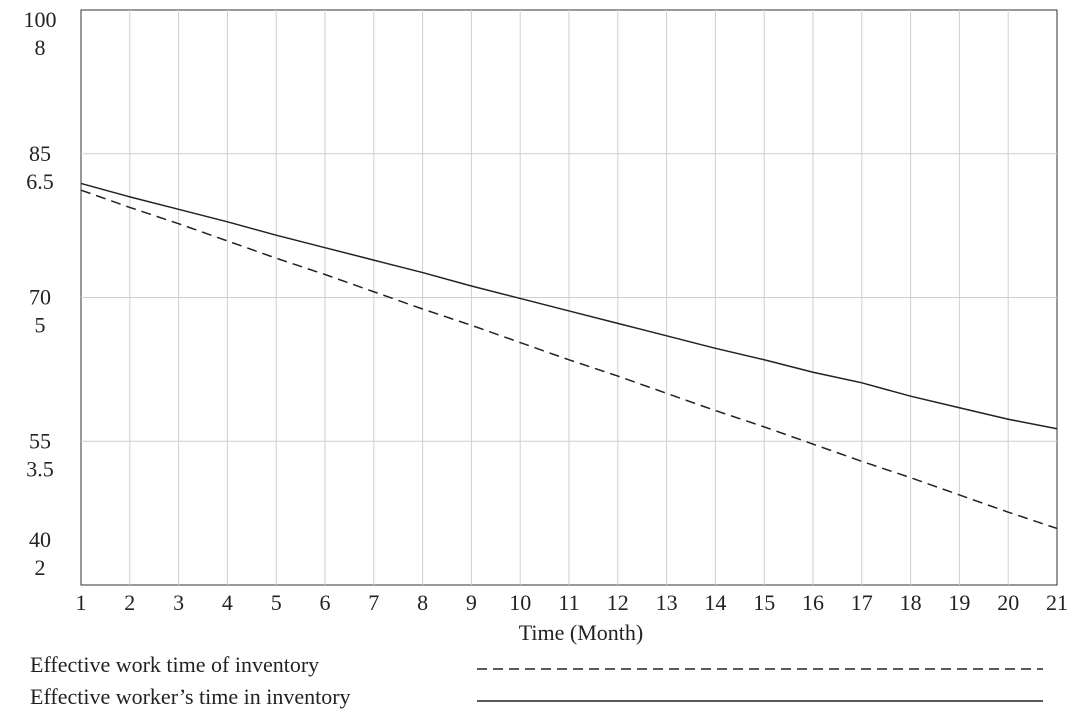 Image resolution: width=1073 pixels, height=717 pixels. Describe the element at coordinates (40, 539) in the screenshot. I see `y-tick-label: 40` at that location.